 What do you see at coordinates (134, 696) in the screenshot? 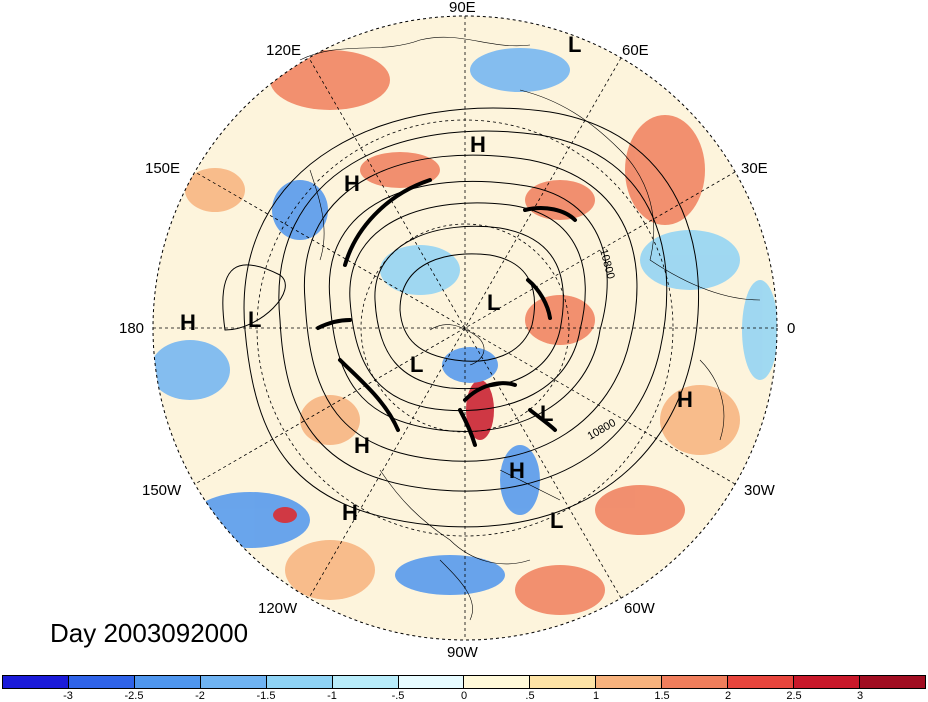
I see `colorbar-tick-label: -2.5` at bounding box center [134, 696].